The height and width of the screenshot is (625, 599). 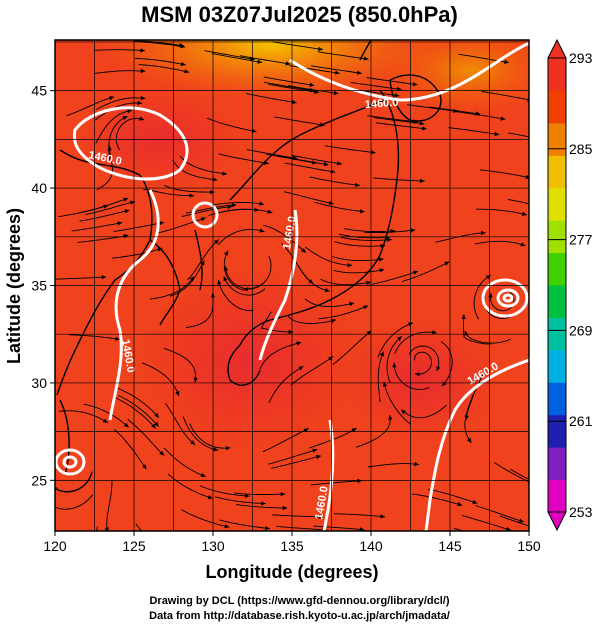 I want to click on x-tick-label: 125, so click(x=134, y=546).